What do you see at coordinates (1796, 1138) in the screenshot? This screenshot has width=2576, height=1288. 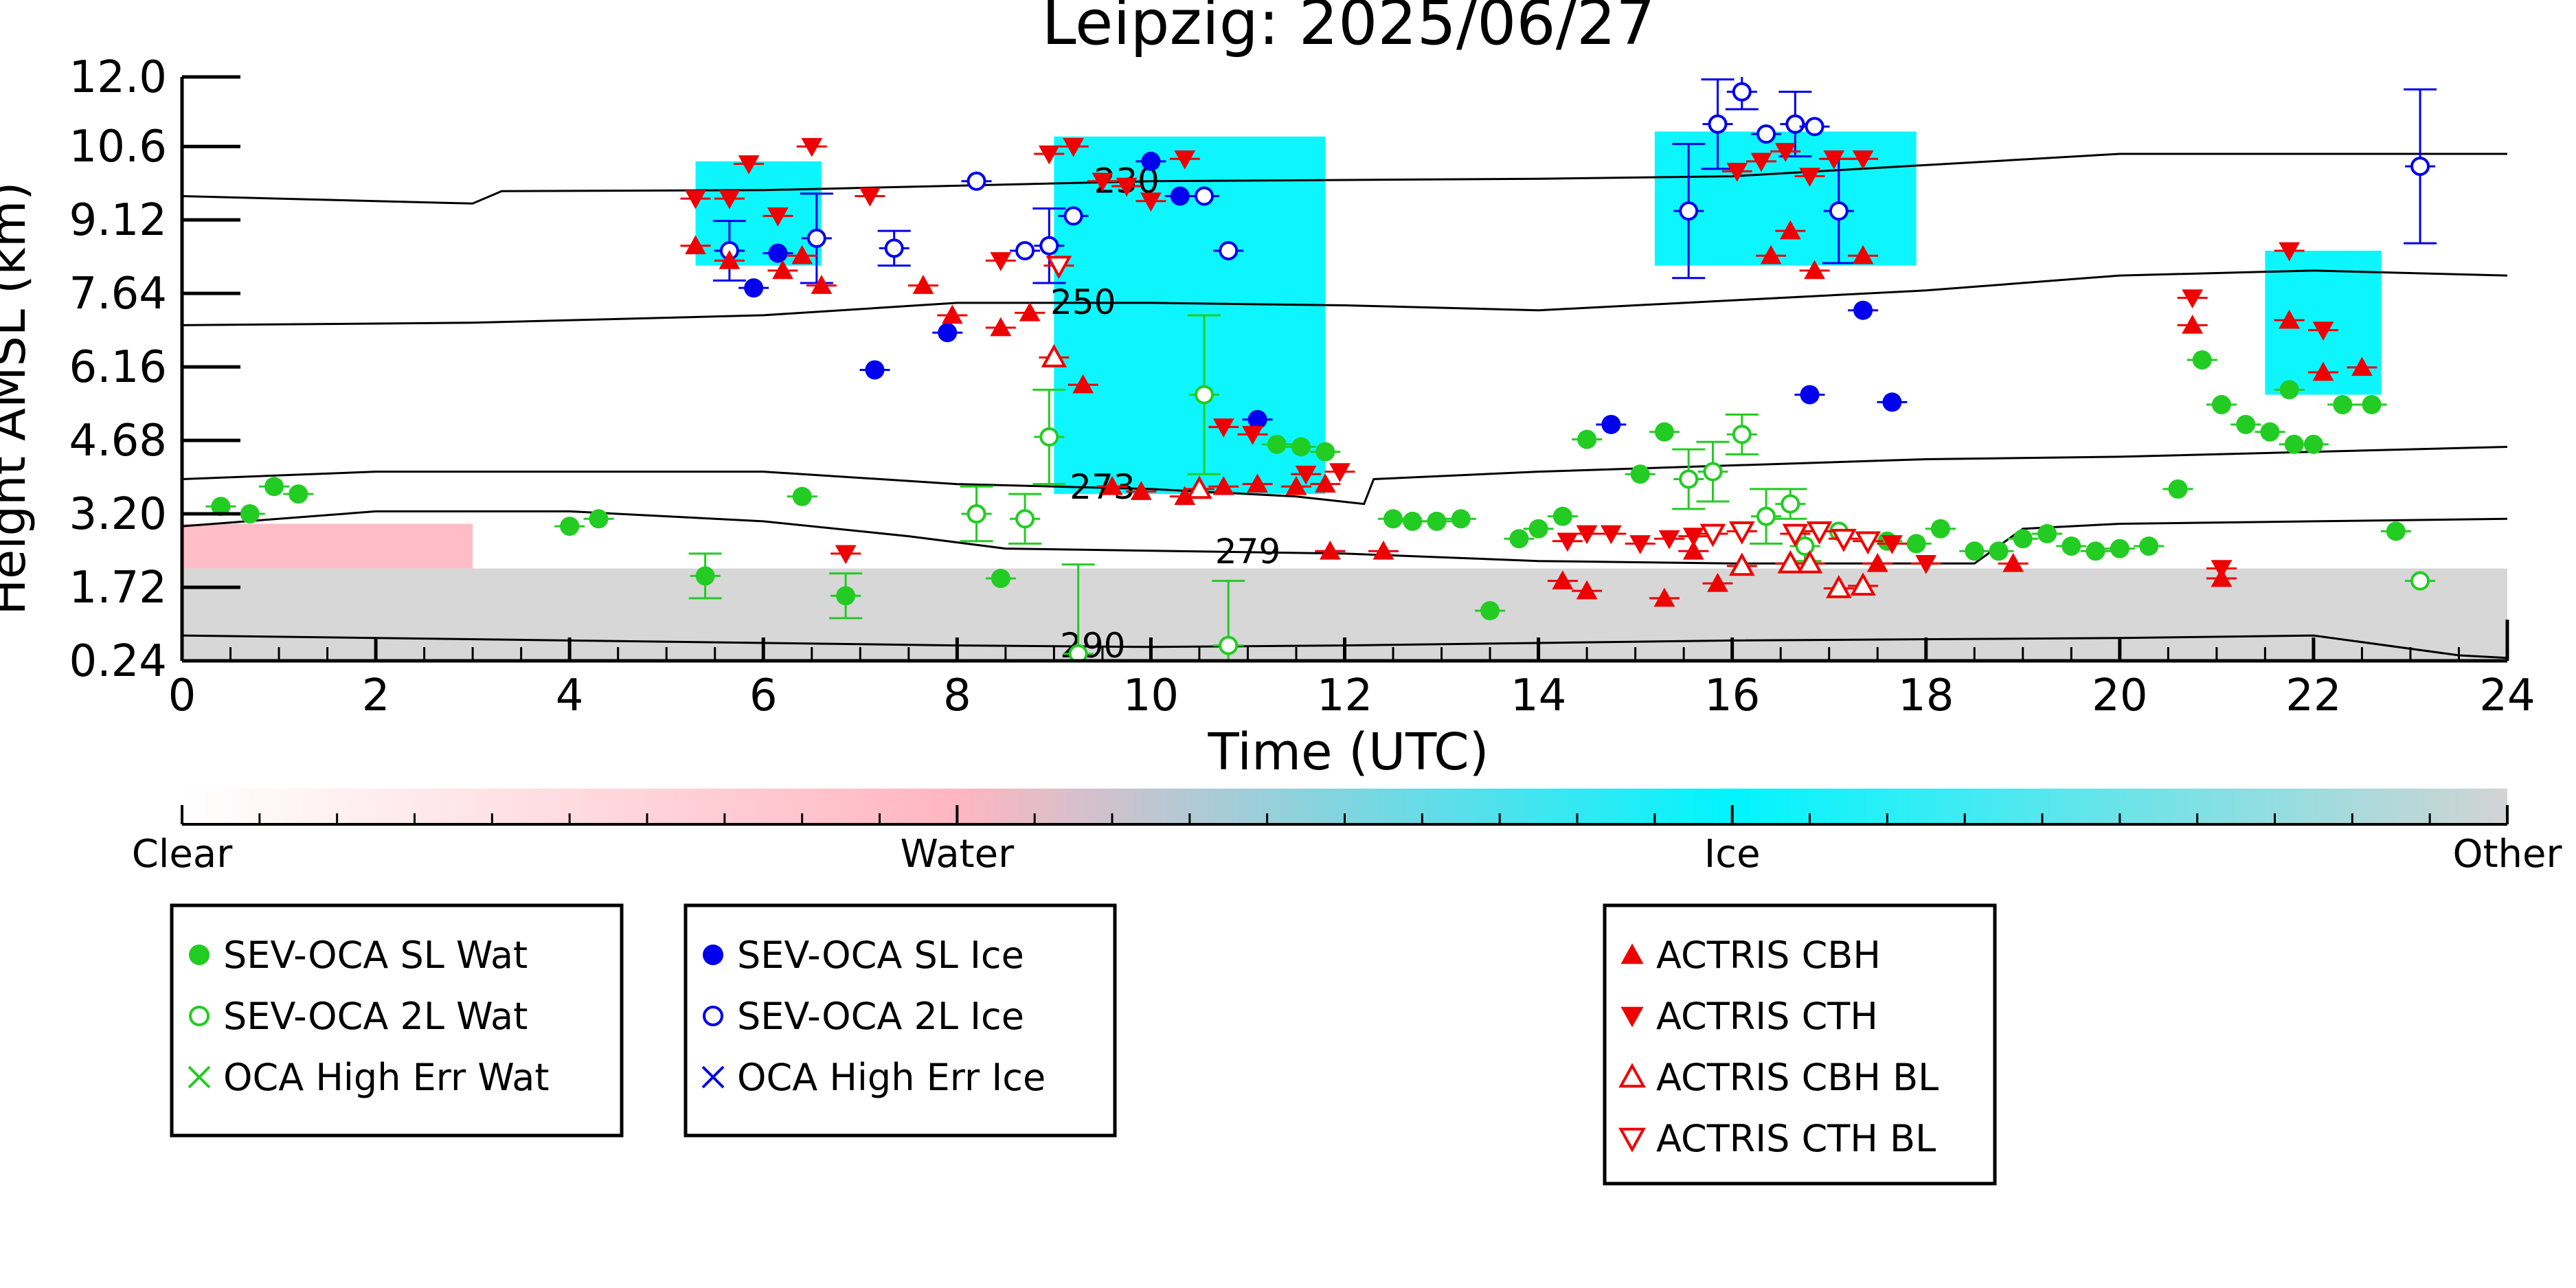 I see `legend-label: ACTRIS CTH BL` at bounding box center [1796, 1138].